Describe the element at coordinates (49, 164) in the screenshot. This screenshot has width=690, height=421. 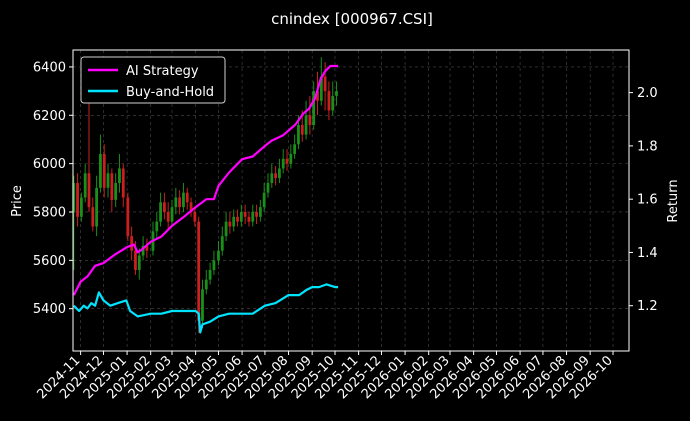
I see `y-left-tick-label: 6000` at that location.